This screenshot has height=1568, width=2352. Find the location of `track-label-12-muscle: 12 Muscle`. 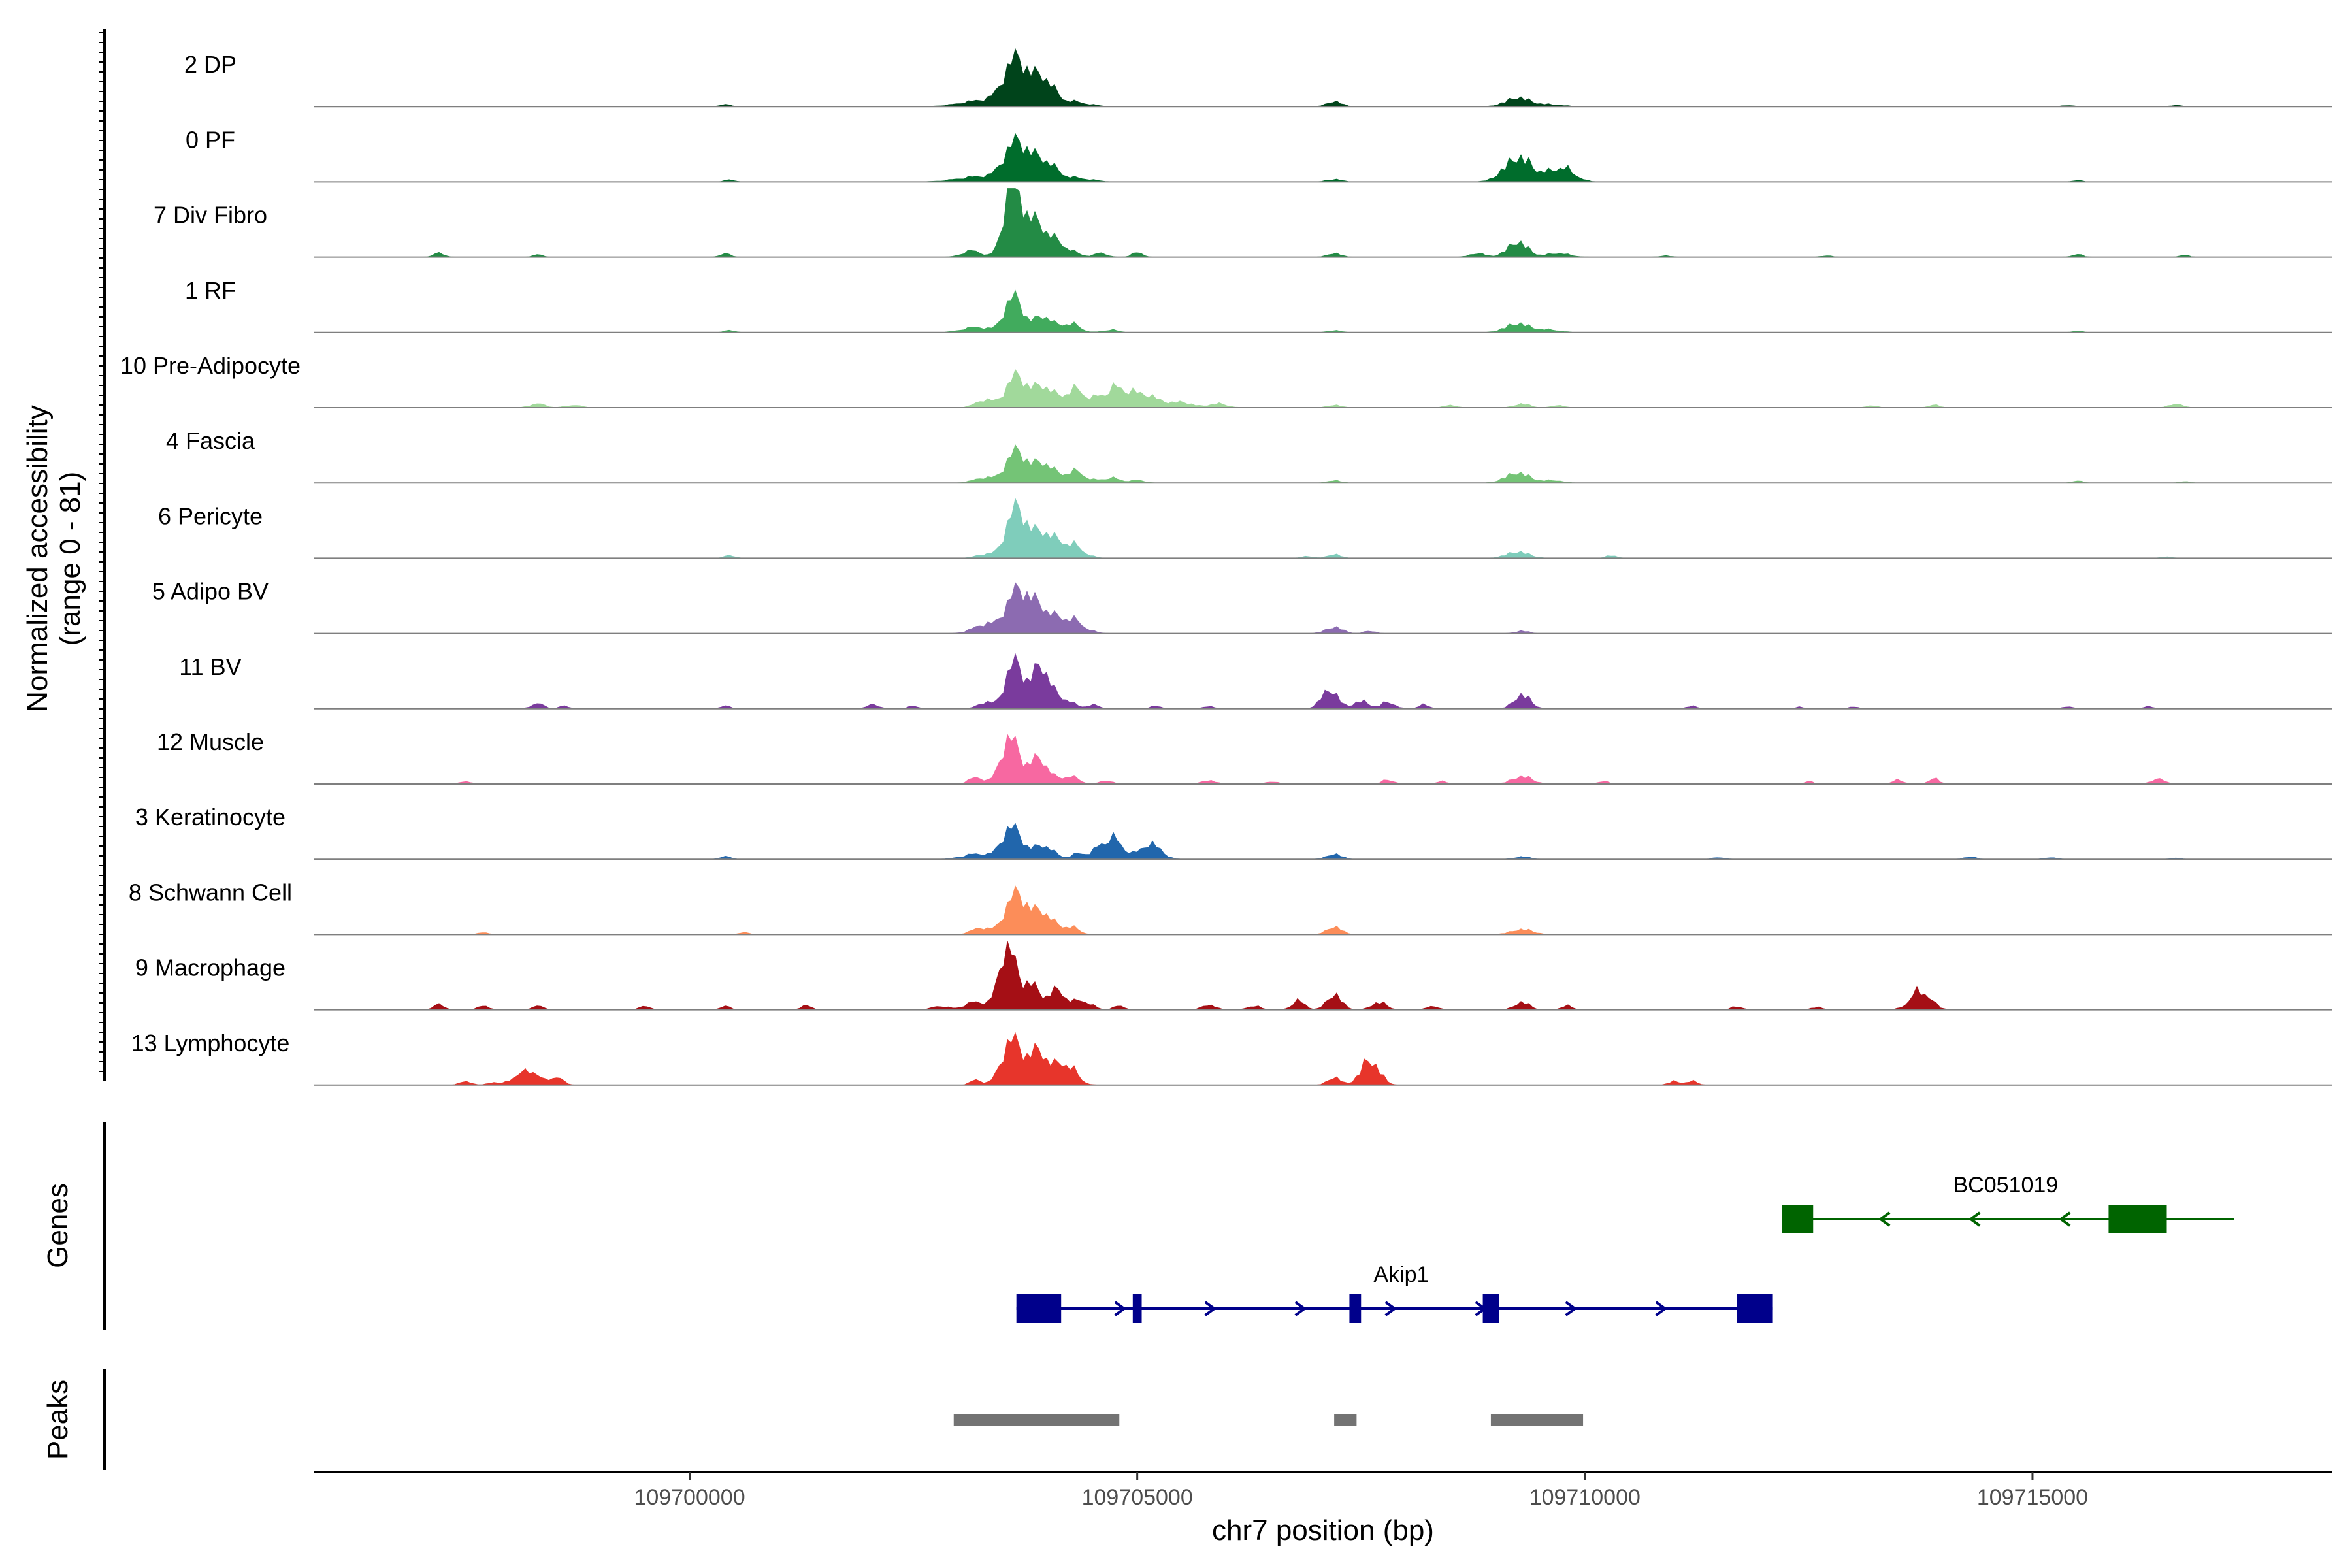

track-label-12-muscle: 12 Muscle is located at coordinates (210, 741).